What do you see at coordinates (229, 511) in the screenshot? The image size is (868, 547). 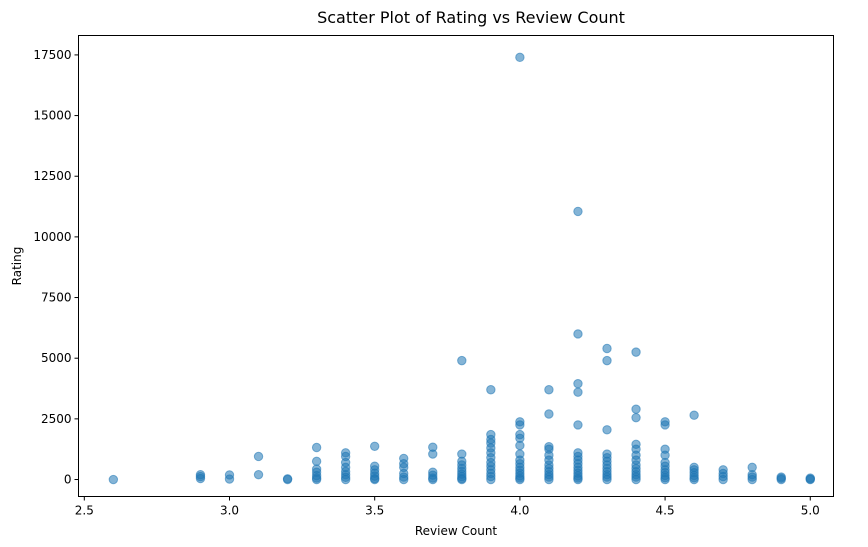 I see `x-tick-label: 3.0` at bounding box center [229, 511].